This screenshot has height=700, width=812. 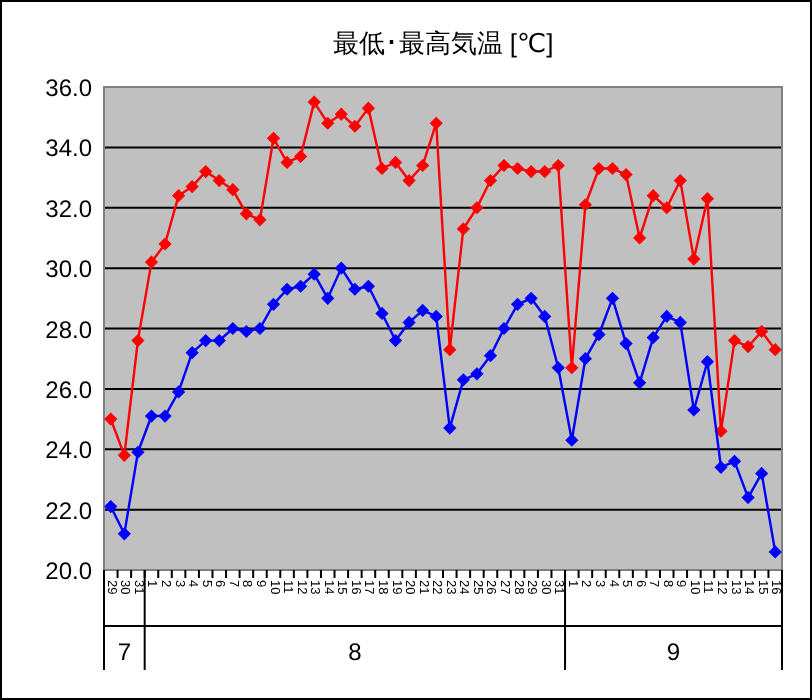 What do you see at coordinates (443, 43) in the screenshot?
I see `title: 最低･最高気温 [℃]` at bounding box center [443, 43].